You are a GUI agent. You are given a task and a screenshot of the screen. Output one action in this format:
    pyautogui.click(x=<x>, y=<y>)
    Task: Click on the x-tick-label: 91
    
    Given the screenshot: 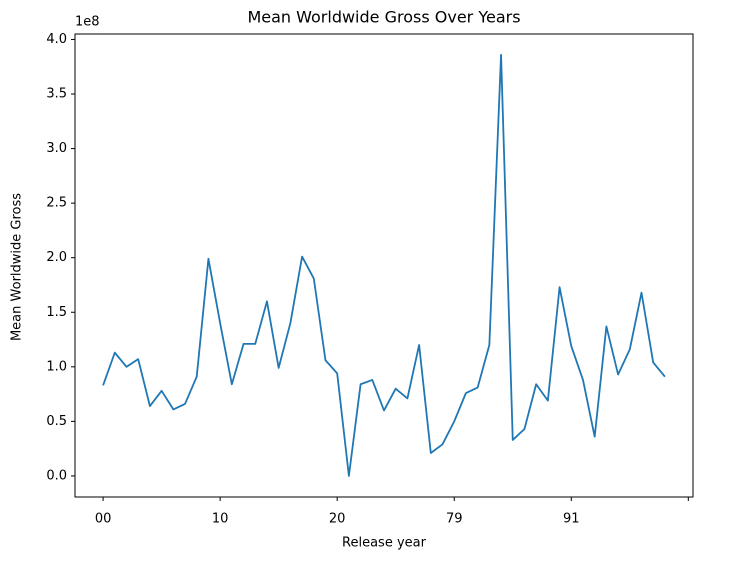 What is the action you would take?
    pyautogui.click(x=571, y=519)
    